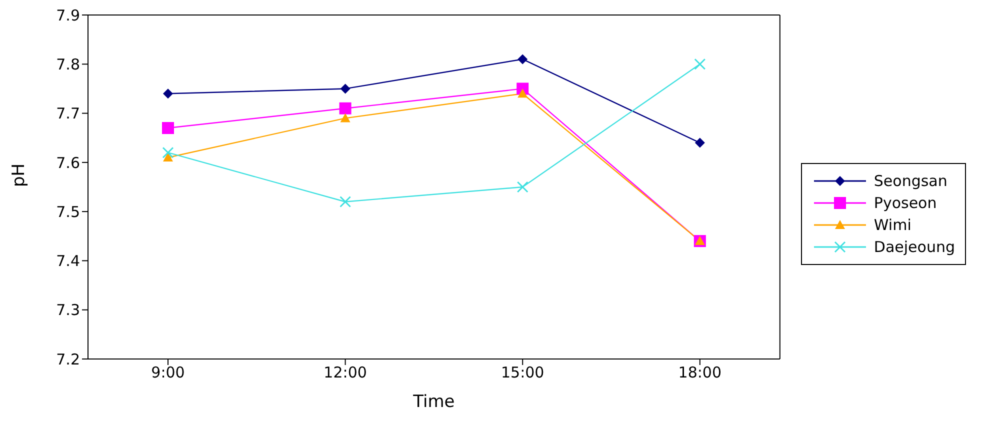  I want to click on x-tick-label: 9:00, so click(168, 373).